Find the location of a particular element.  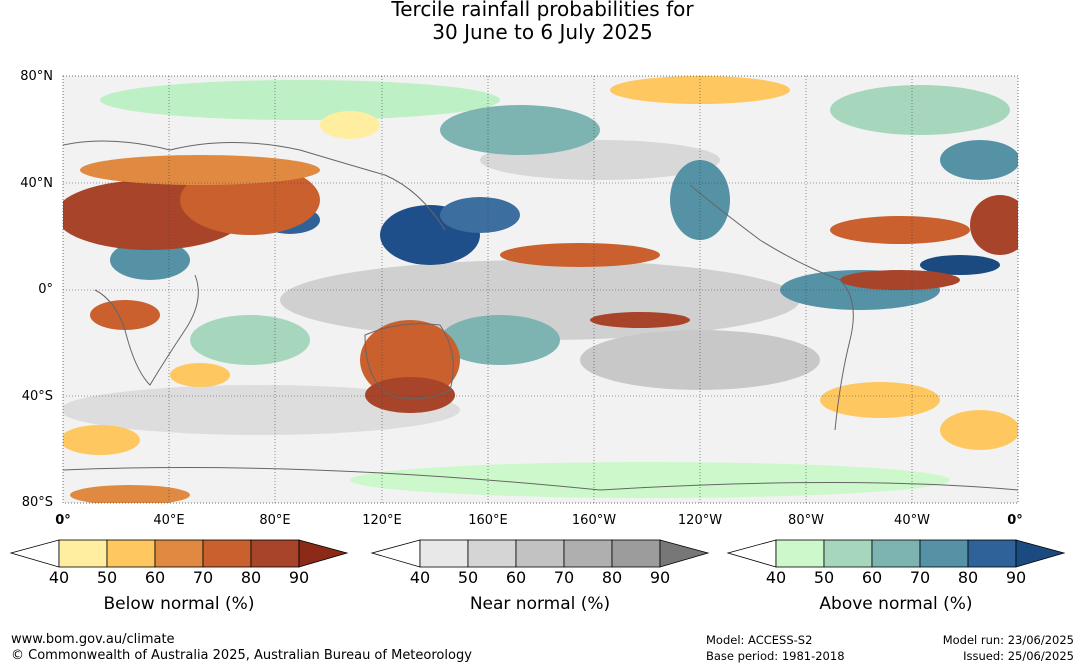

coastline-antarctica is located at coordinates (540, 479).